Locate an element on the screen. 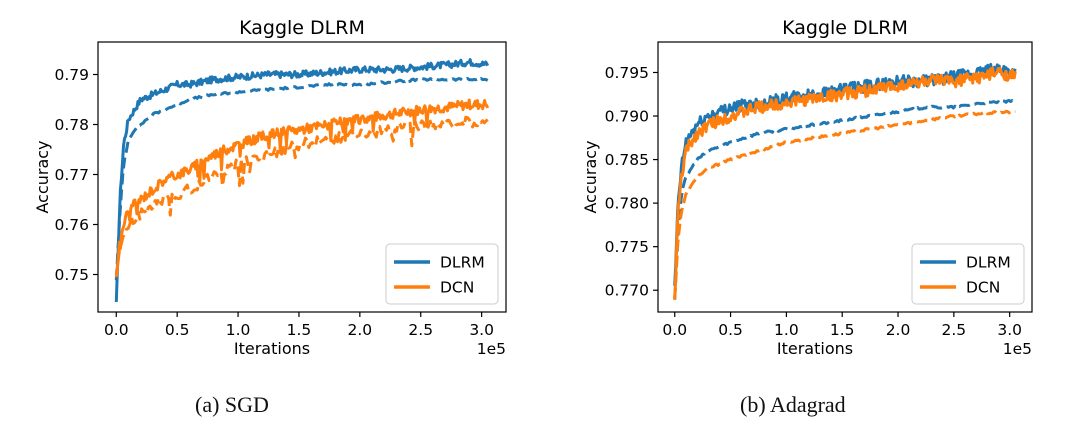  y-tick-label: 0.770 is located at coordinates (627, 291).